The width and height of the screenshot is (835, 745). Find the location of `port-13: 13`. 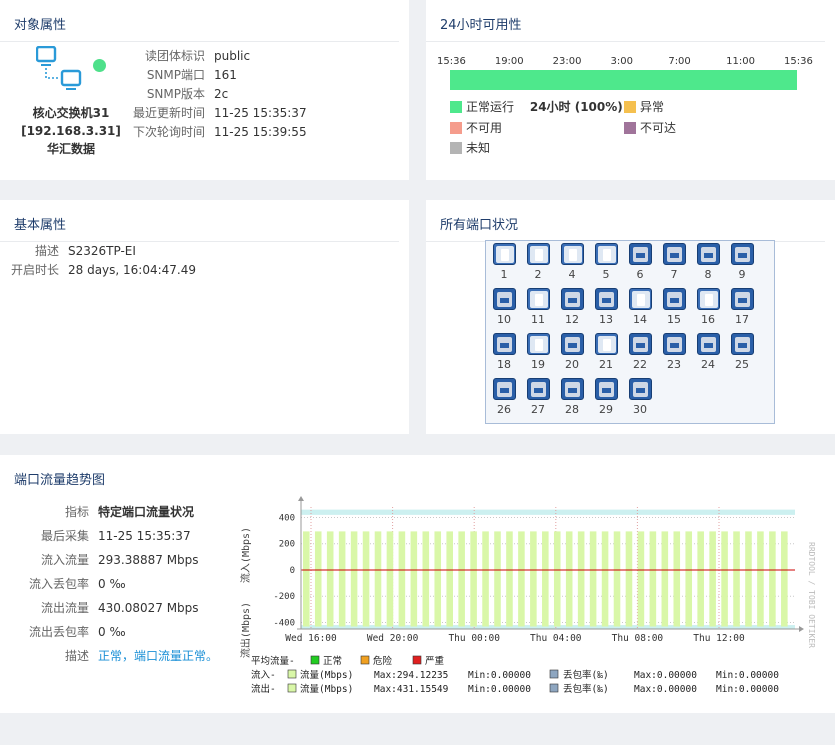

port-13: 13 is located at coordinates (606, 307).